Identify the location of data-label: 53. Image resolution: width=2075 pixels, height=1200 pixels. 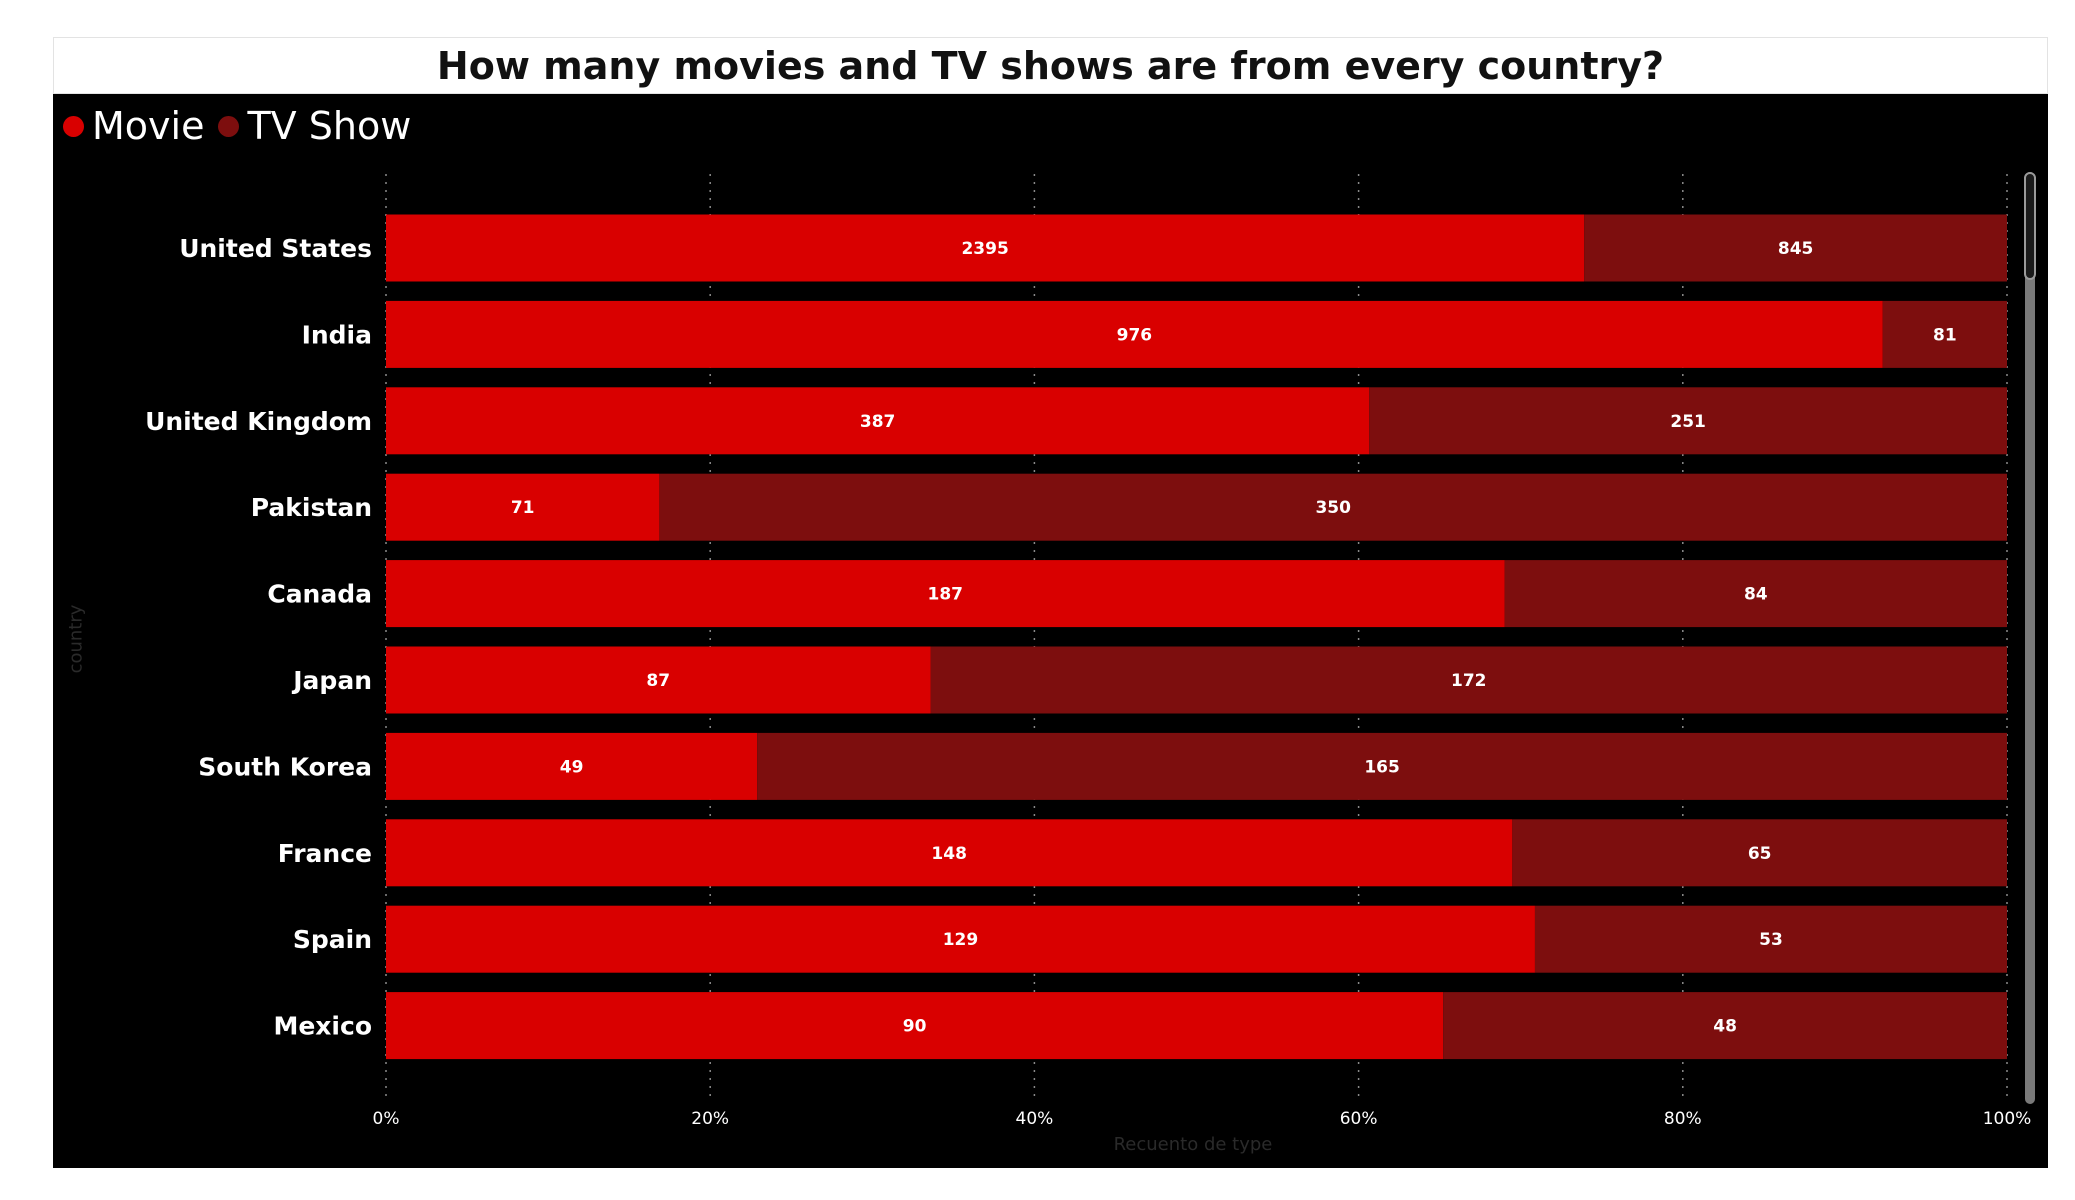
(1771, 940).